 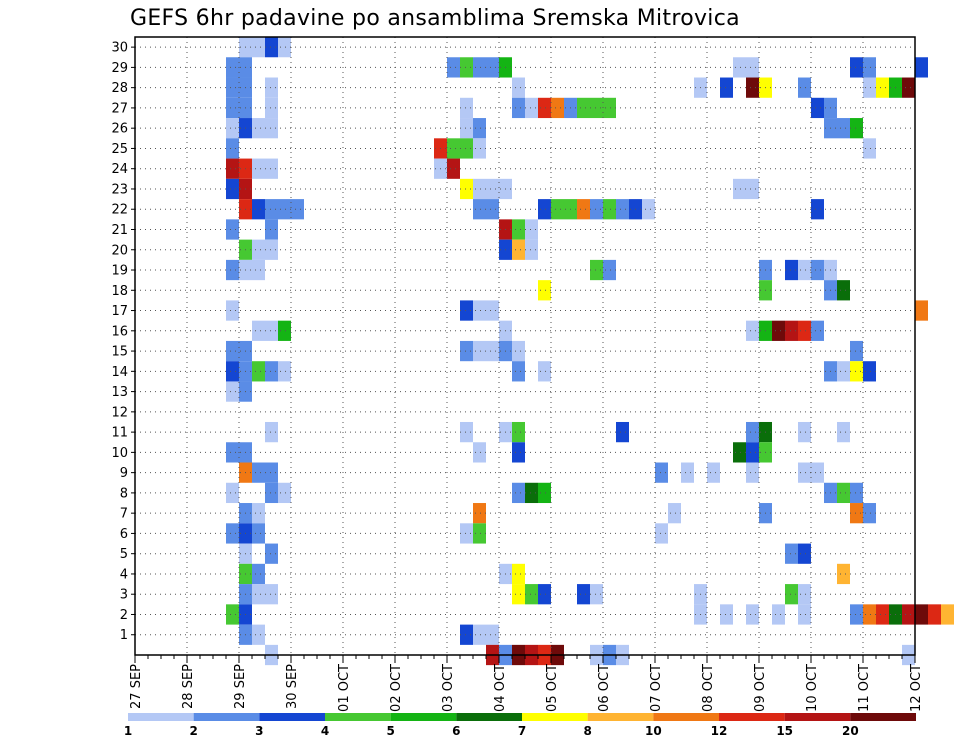 What do you see at coordinates (119, 189) in the screenshot?
I see `y-tick-label: 23` at bounding box center [119, 189].